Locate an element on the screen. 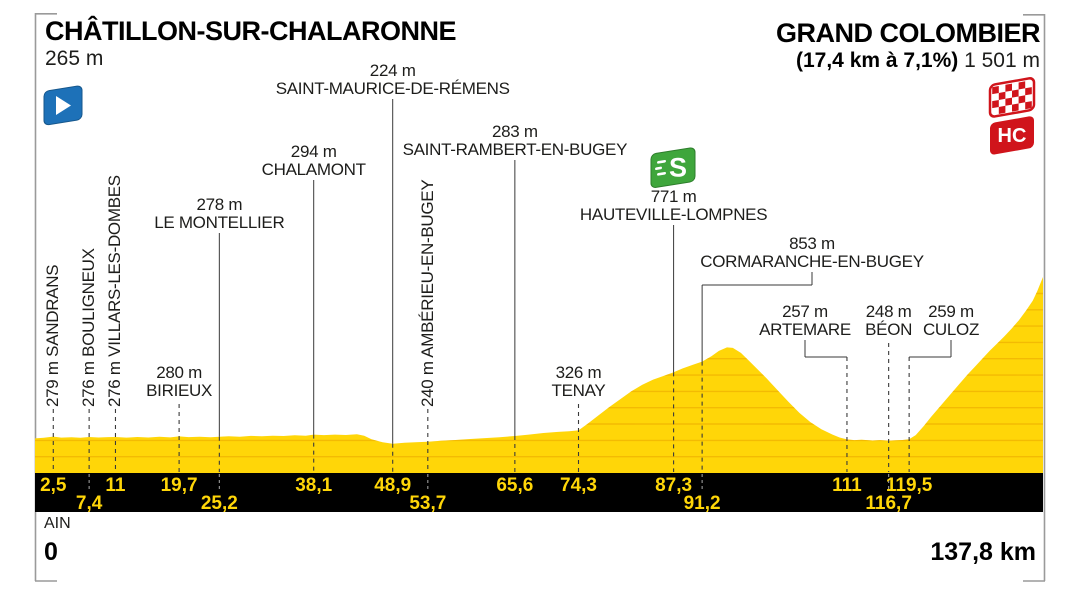 This screenshot has width=1080, height=614. finish-elevation: 1 501 m is located at coordinates (1002, 60).